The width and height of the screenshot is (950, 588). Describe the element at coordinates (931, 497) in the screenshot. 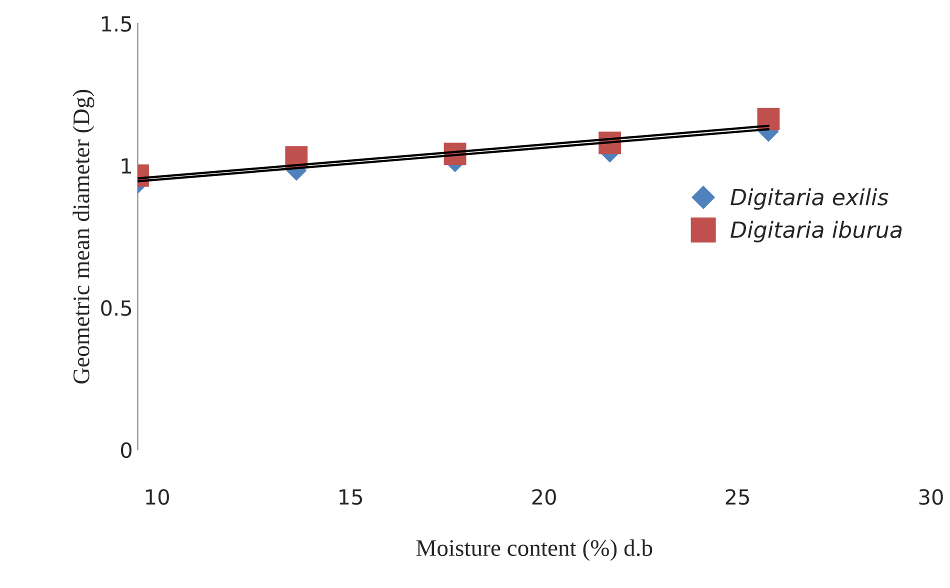

I see `x-tick-label: 30` at that location.